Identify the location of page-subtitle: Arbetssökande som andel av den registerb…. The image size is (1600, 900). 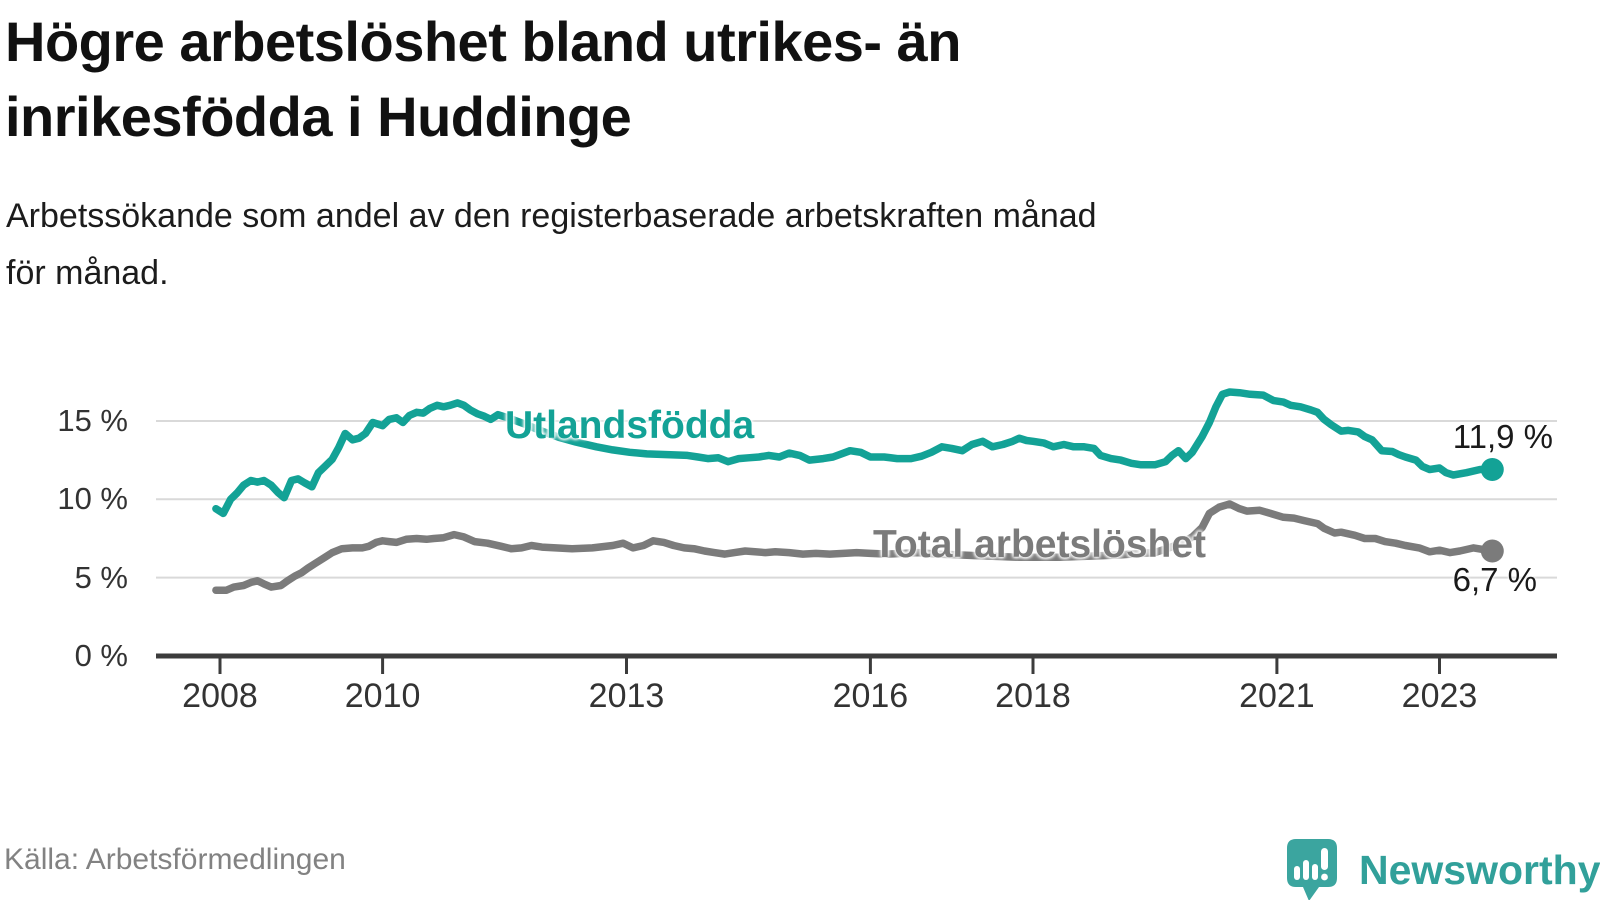
(551, 245).